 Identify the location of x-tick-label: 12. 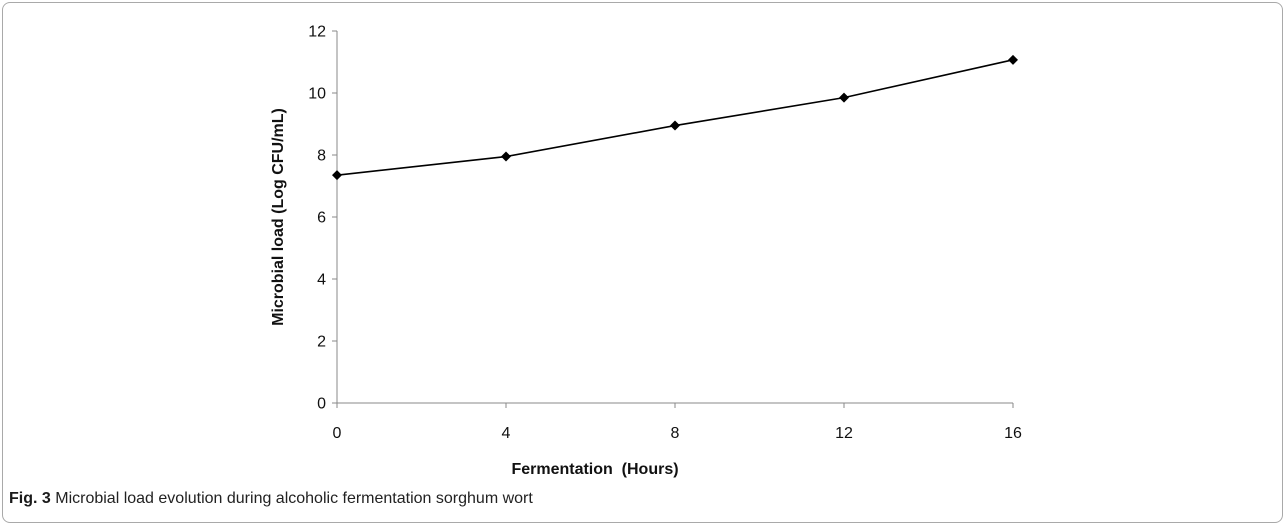
(844, 433).